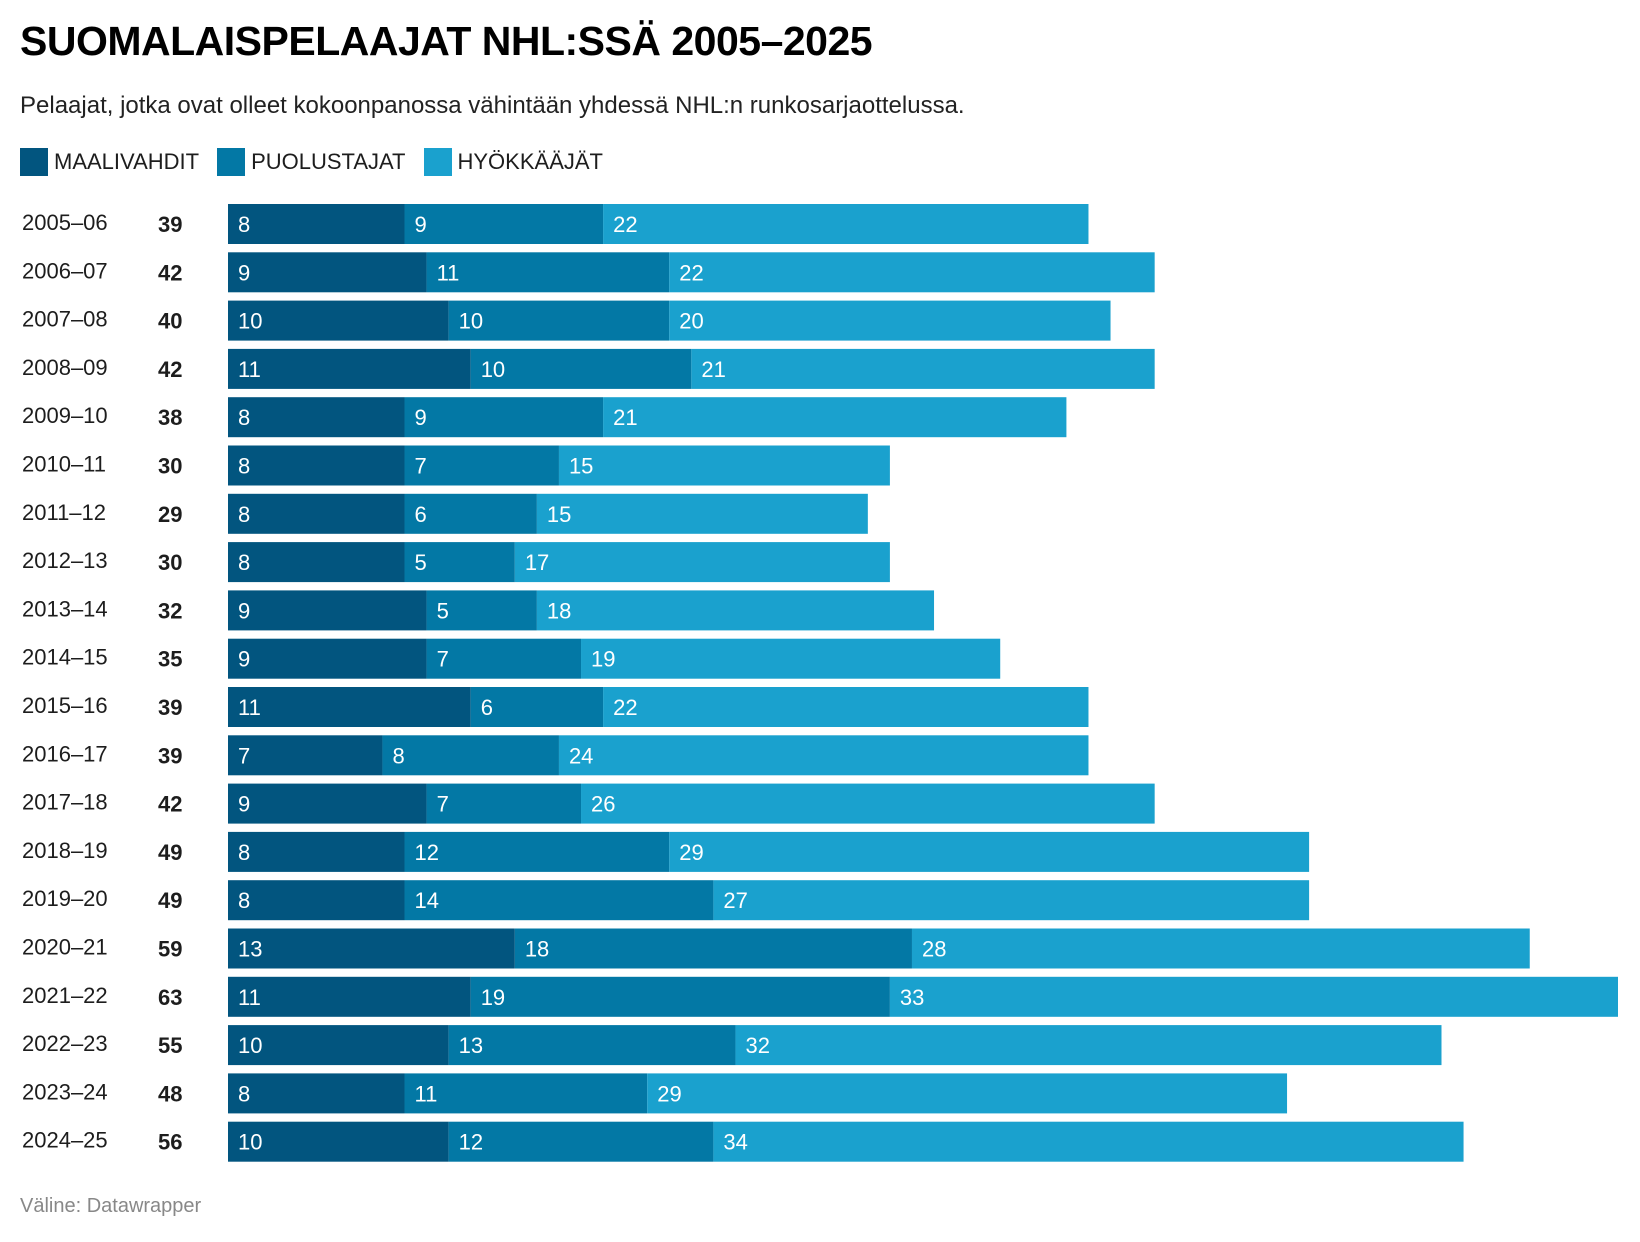 The height and width of the screenshot is (1242, 1640). I want to click on season-label: 2010–11, so click(64, 464).